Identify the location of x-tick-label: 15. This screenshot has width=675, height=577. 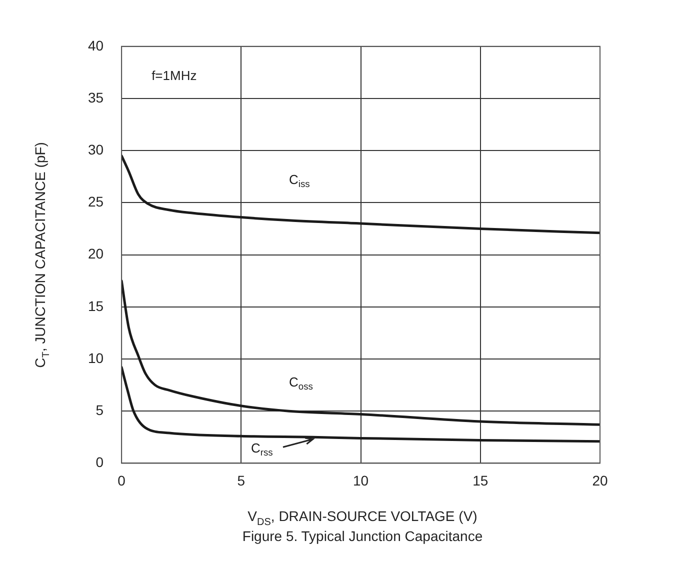
(480, 480).